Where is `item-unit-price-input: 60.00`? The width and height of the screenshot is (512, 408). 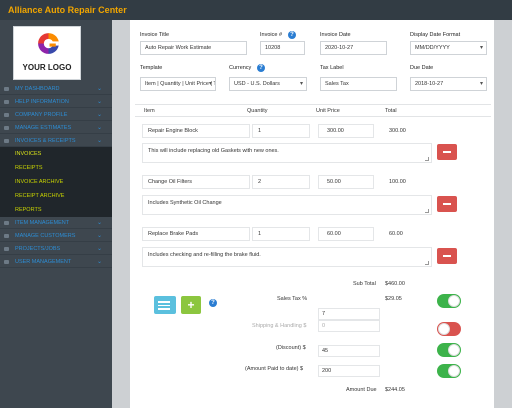 item-unit-price-input: 60.00 is located at coordinates (346, 234).